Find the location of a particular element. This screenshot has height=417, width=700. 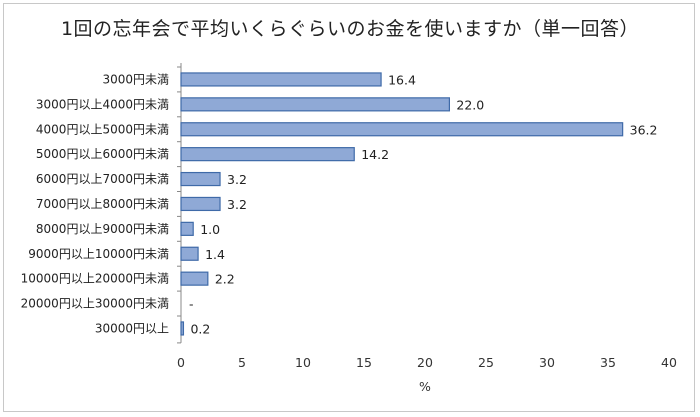

category-label: 8000円以上9000円未満 is located at coordinates (102, 229).